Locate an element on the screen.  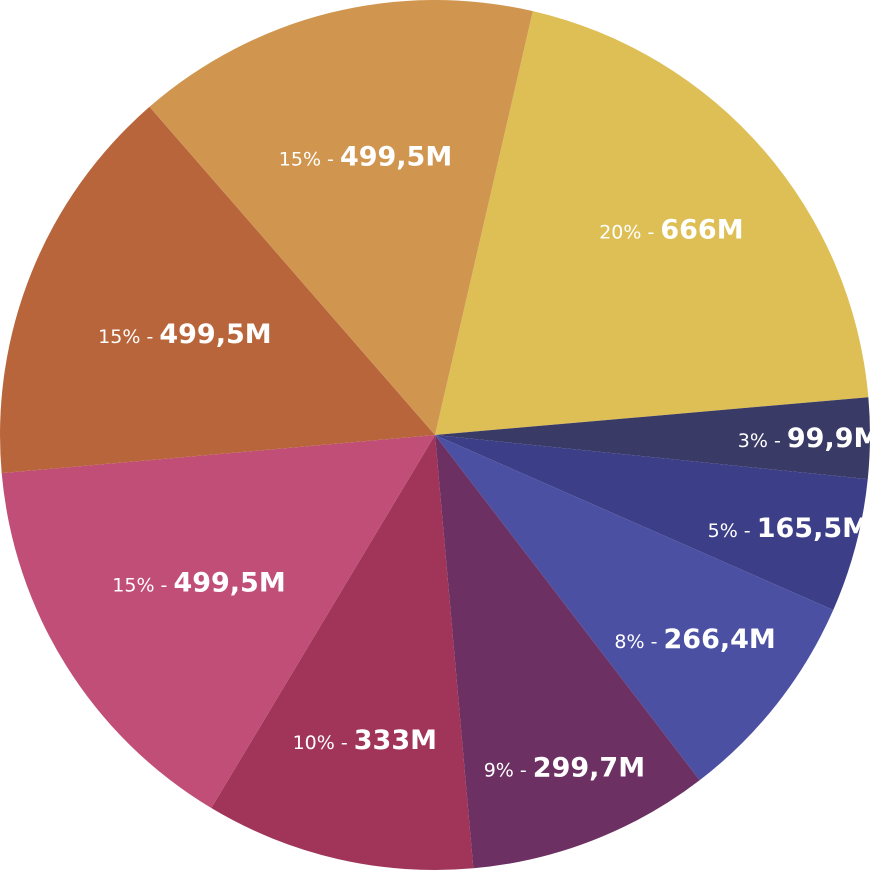
slice-percent: 8% is located at coordinates (629, 642).